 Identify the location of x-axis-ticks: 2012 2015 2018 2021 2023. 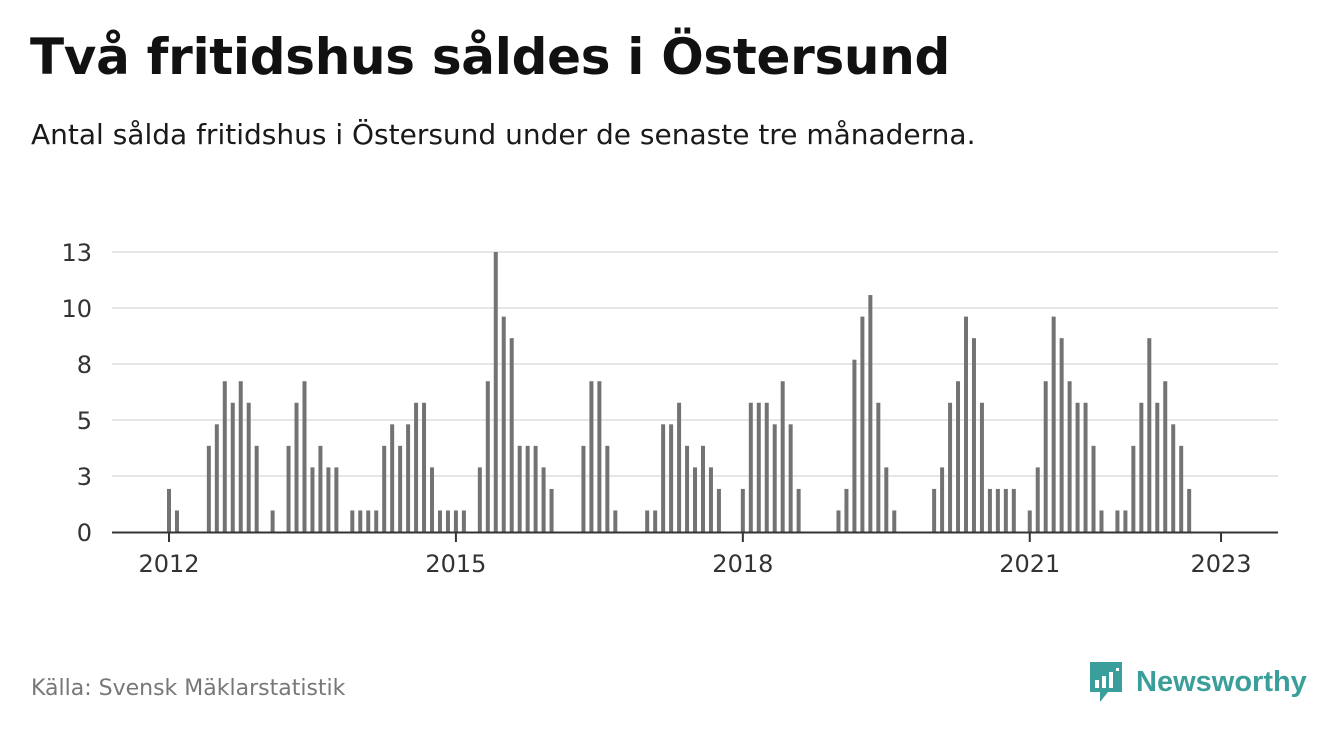
(695, 555).